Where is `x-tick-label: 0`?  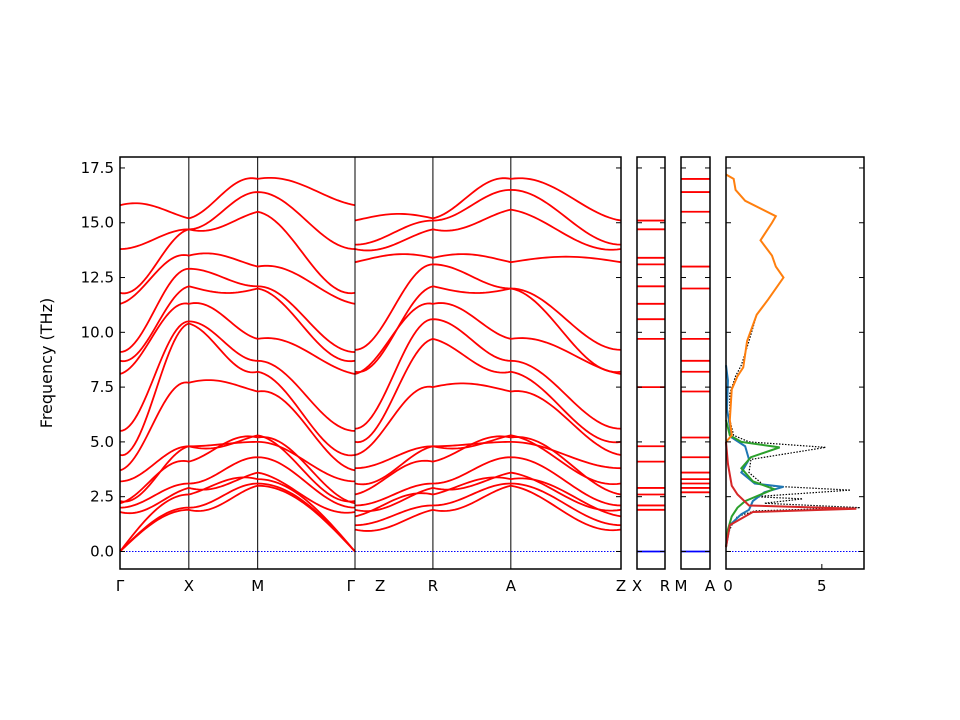 x-tick-label: 0 is located at coordinates (728, 586).